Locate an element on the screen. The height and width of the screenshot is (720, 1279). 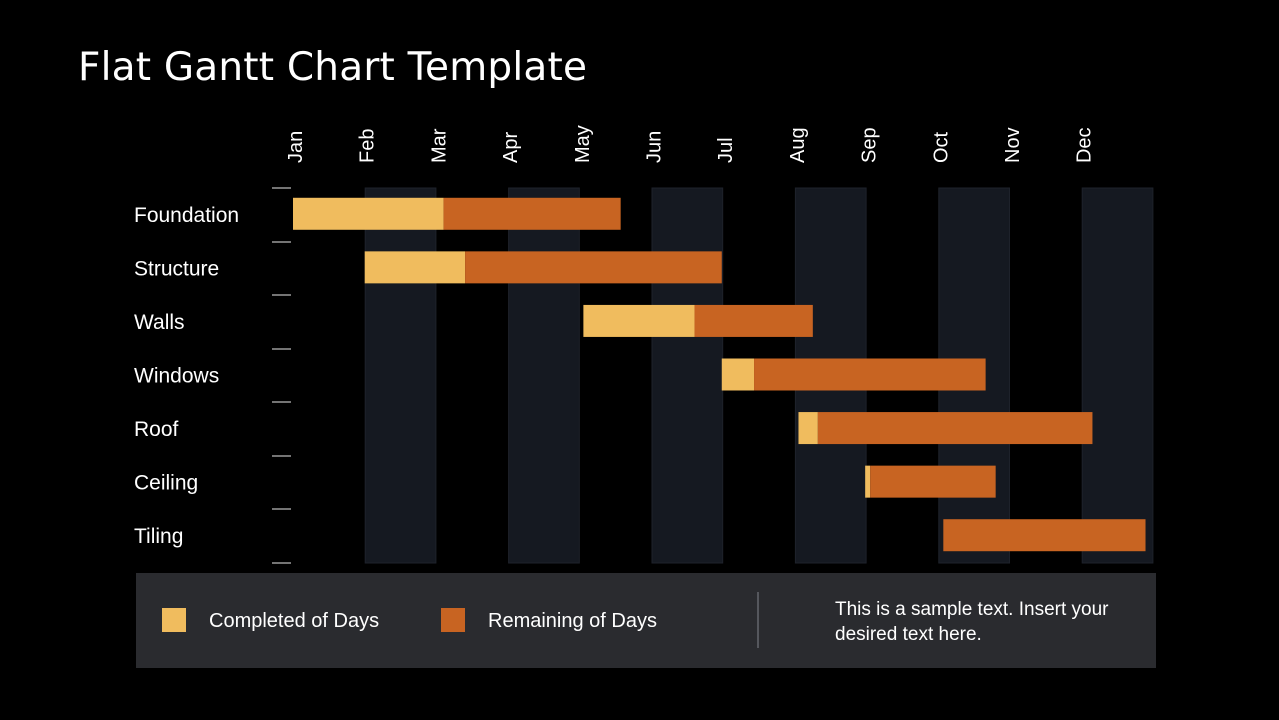
task-label: Structure is located at coordinates (176, 268).